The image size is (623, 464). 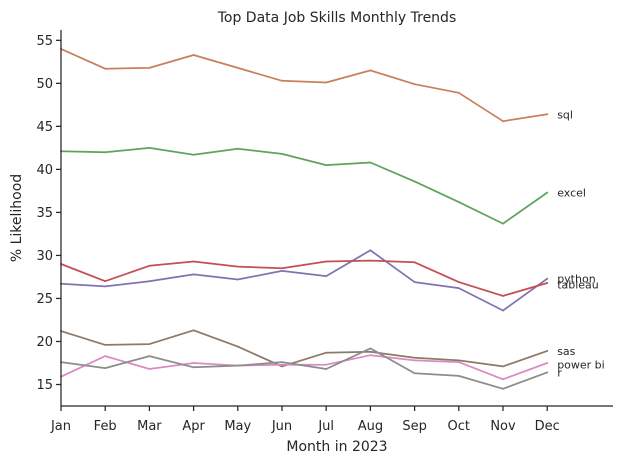 What do you see at coordinates (370, 426) in the screenshot?
I see `x-tick-label: Aug` at bounding box center [370, 426].